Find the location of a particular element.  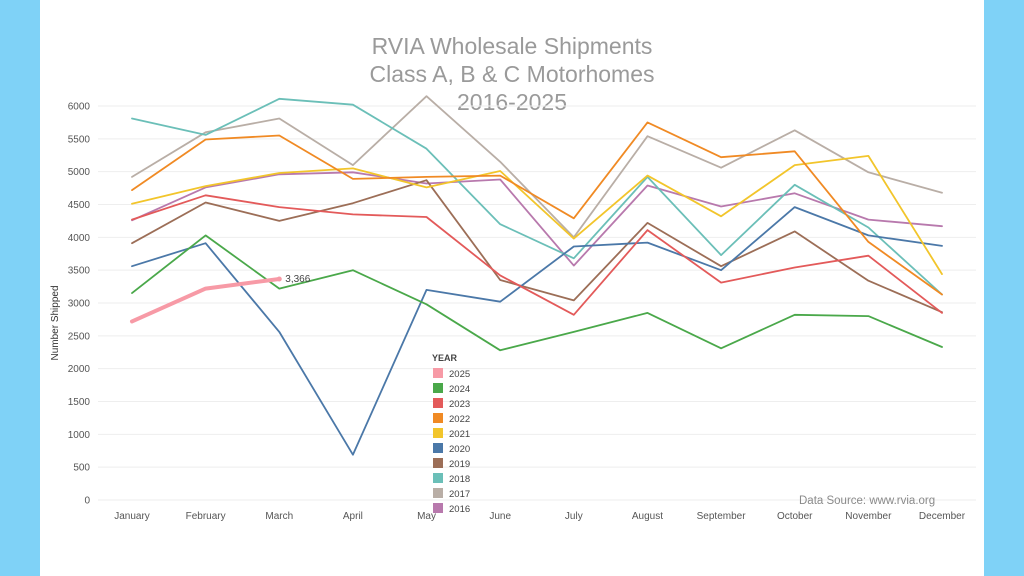

series-line-2016 is located at coordinates (537, 219).